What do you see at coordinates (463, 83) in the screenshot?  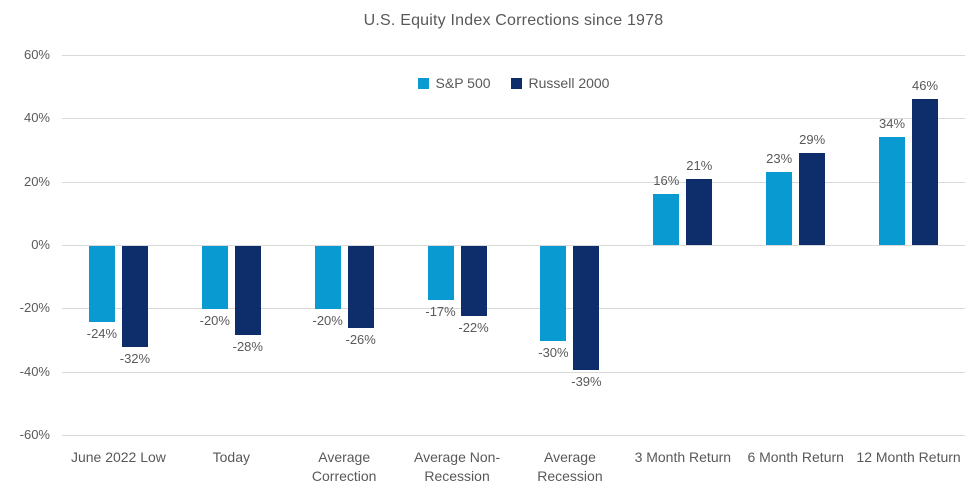 I see `legend-label-sp500: S&P 500` at bounding box center [463, 83].